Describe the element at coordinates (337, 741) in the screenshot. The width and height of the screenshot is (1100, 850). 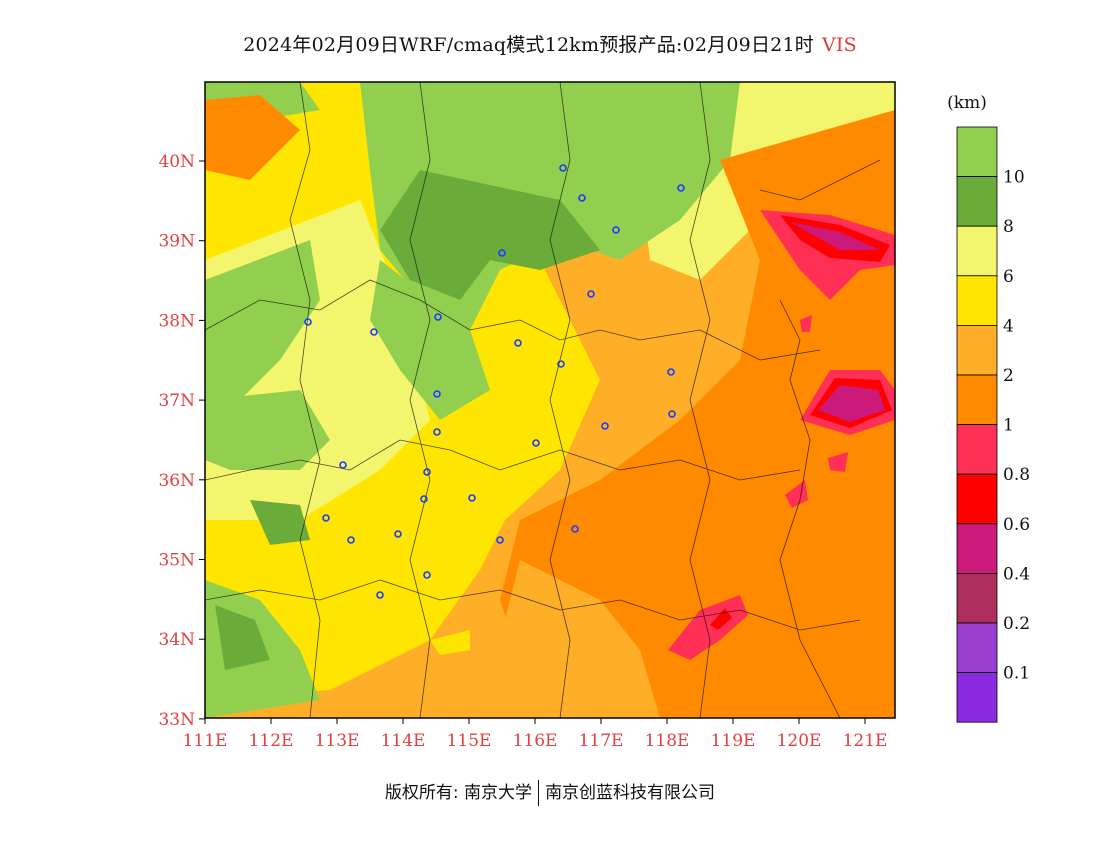
I see `lon-tick-label: 113E` at that location.